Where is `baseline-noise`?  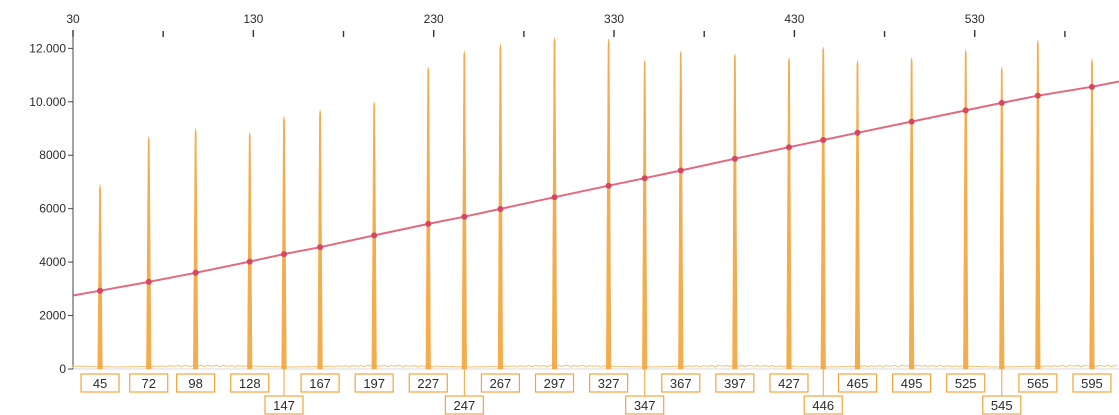
baseline-noise is located at coordinates (595, 366).